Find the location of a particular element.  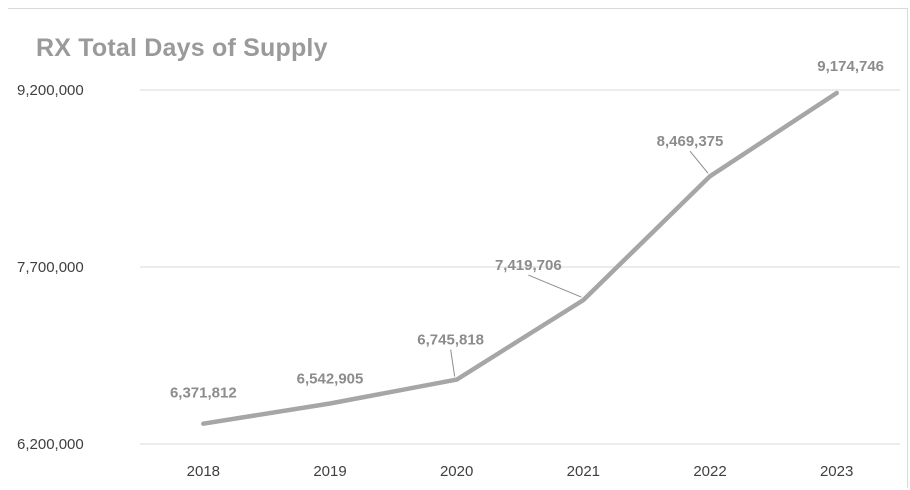

y-tick-label: 7,700,000 is located at coordinates (50, 267).